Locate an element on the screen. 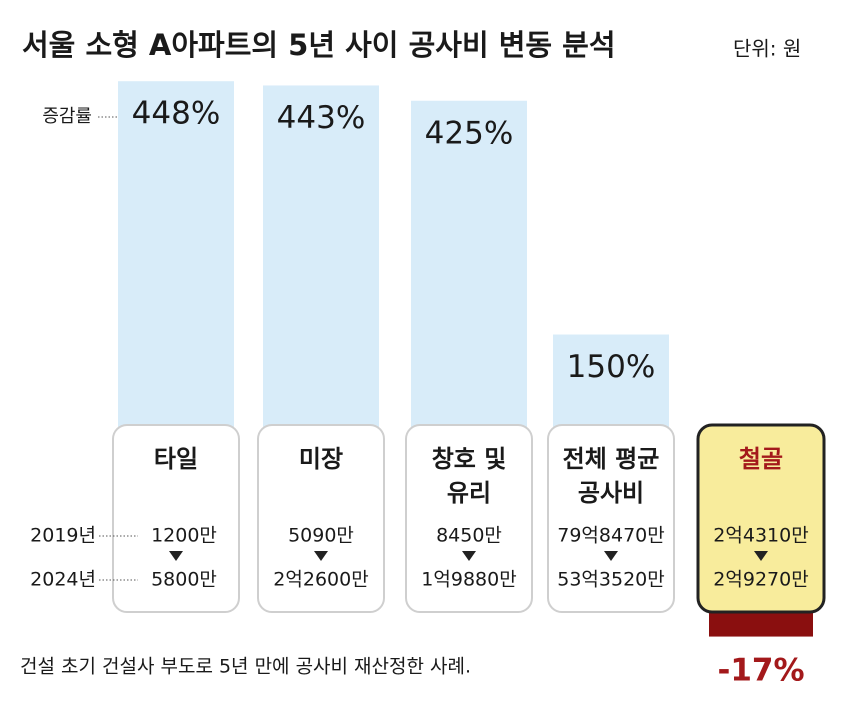 This screenshot has height=708, width=860. category-label: 타일 is located at coordinates (176, 459).